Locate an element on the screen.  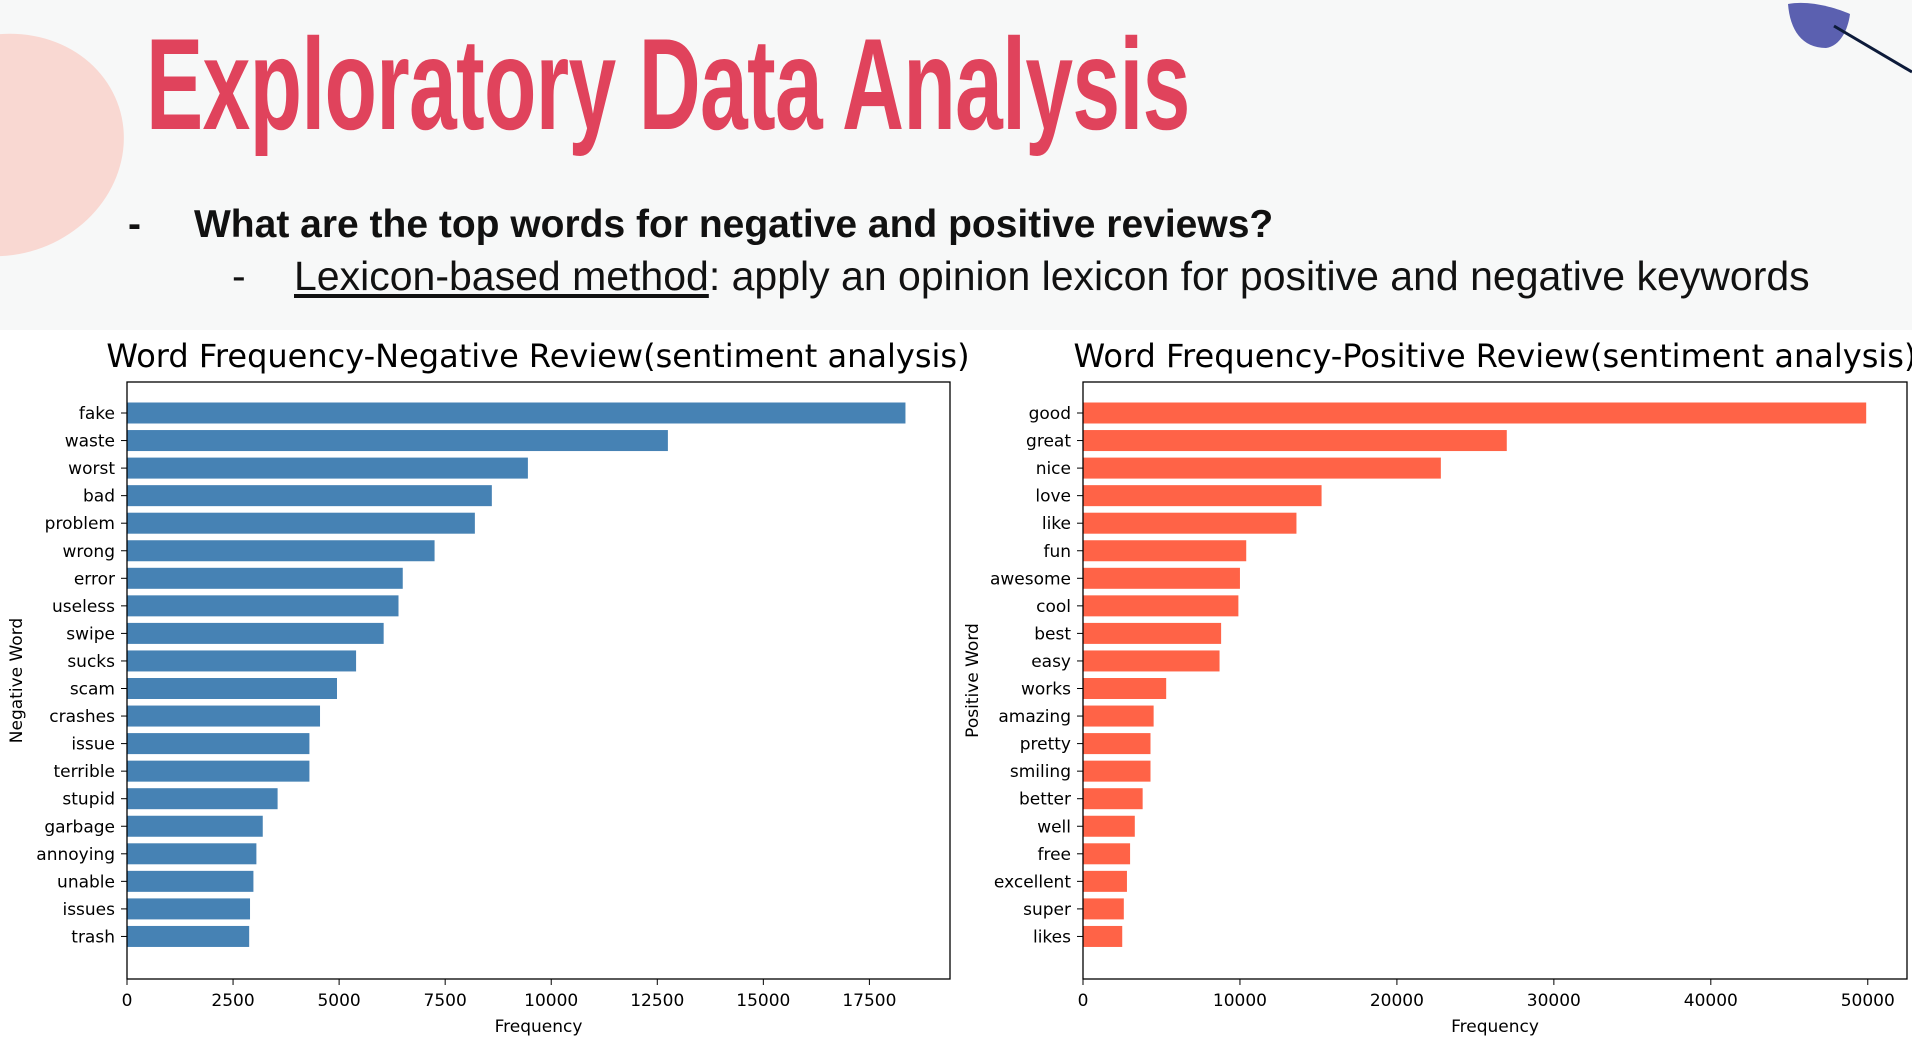
negative-category-label: crashes is located at coordinates (82, 717).